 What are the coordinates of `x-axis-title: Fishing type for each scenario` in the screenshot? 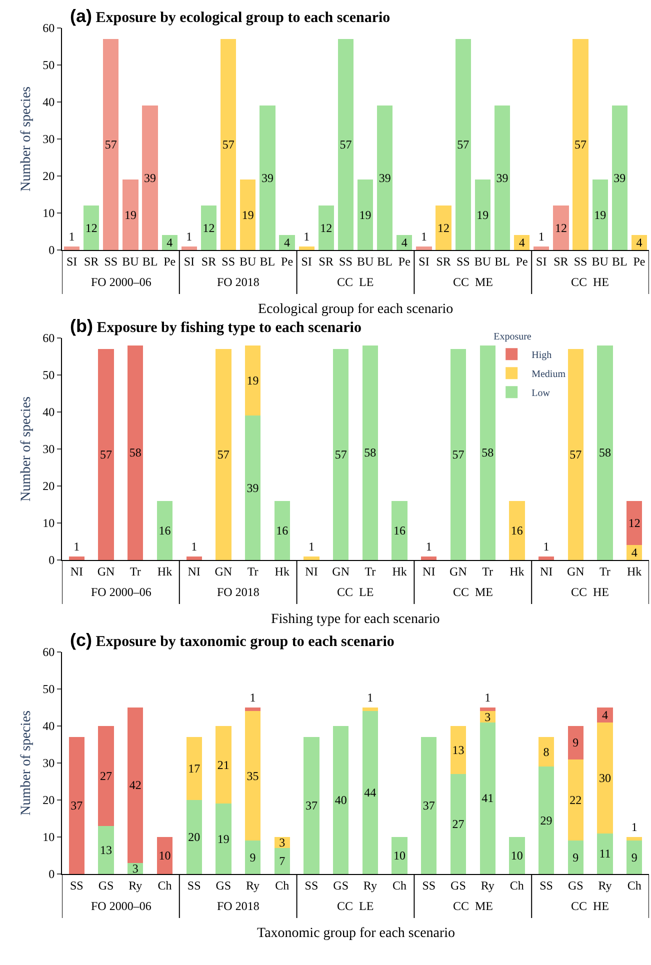 It's located at (355, 619).